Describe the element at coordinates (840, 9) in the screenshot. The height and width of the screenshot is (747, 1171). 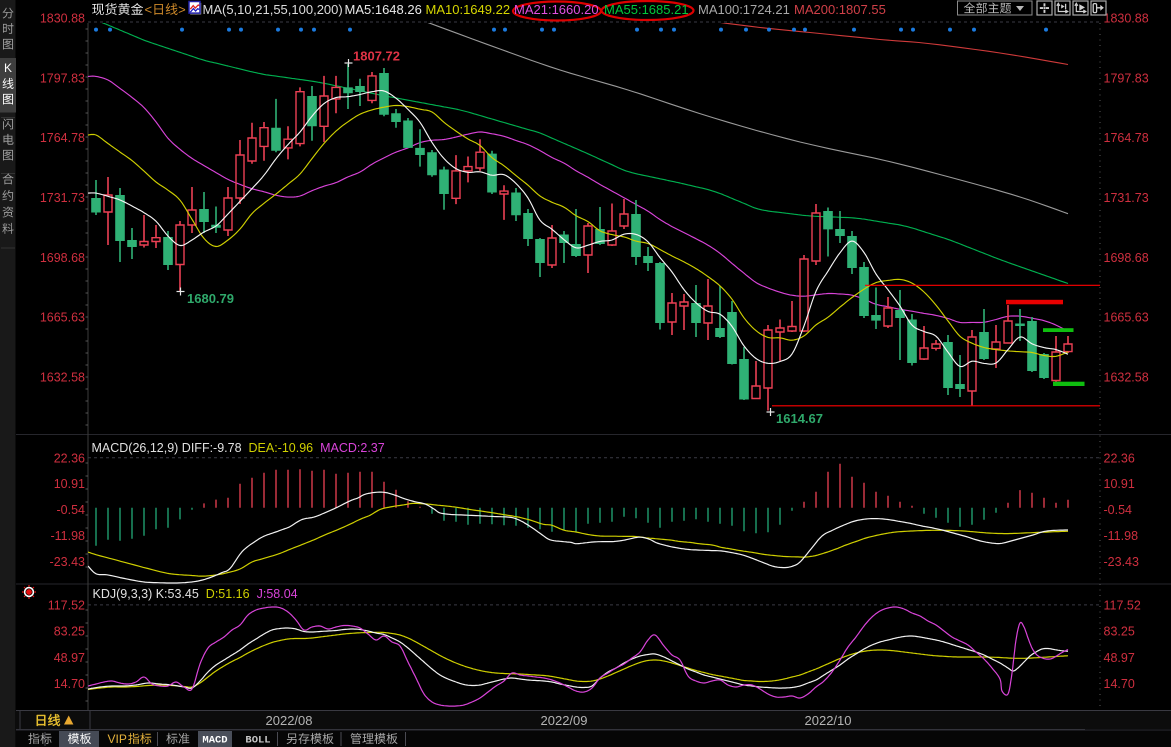
I see `svg-text: MA200:1807.55` at that location.